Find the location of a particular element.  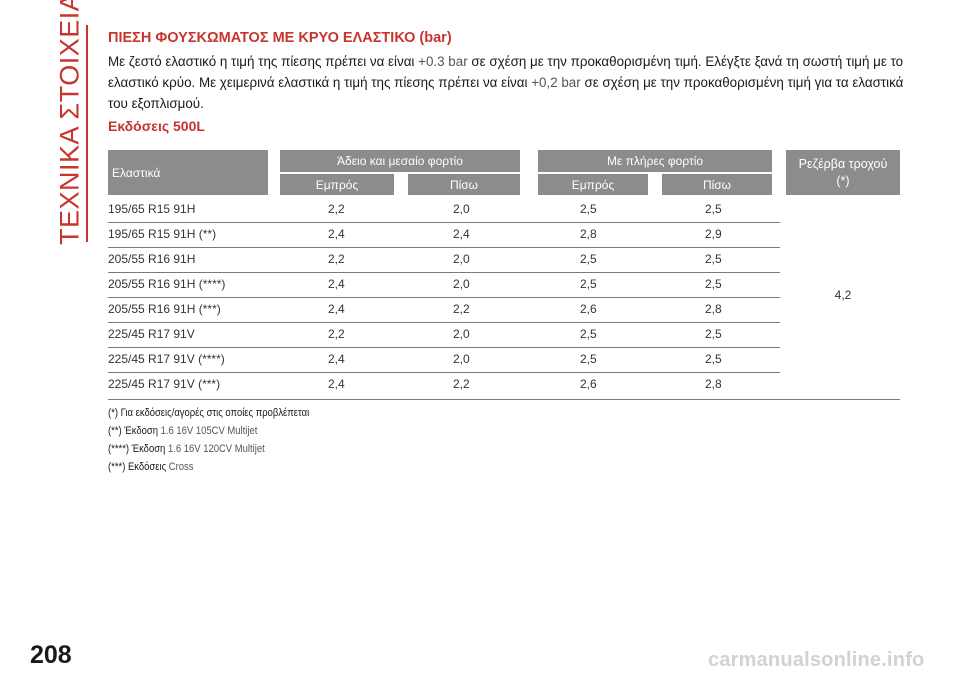

pressure-rear-normal: 2,4 is located at coordinates (461, 234).